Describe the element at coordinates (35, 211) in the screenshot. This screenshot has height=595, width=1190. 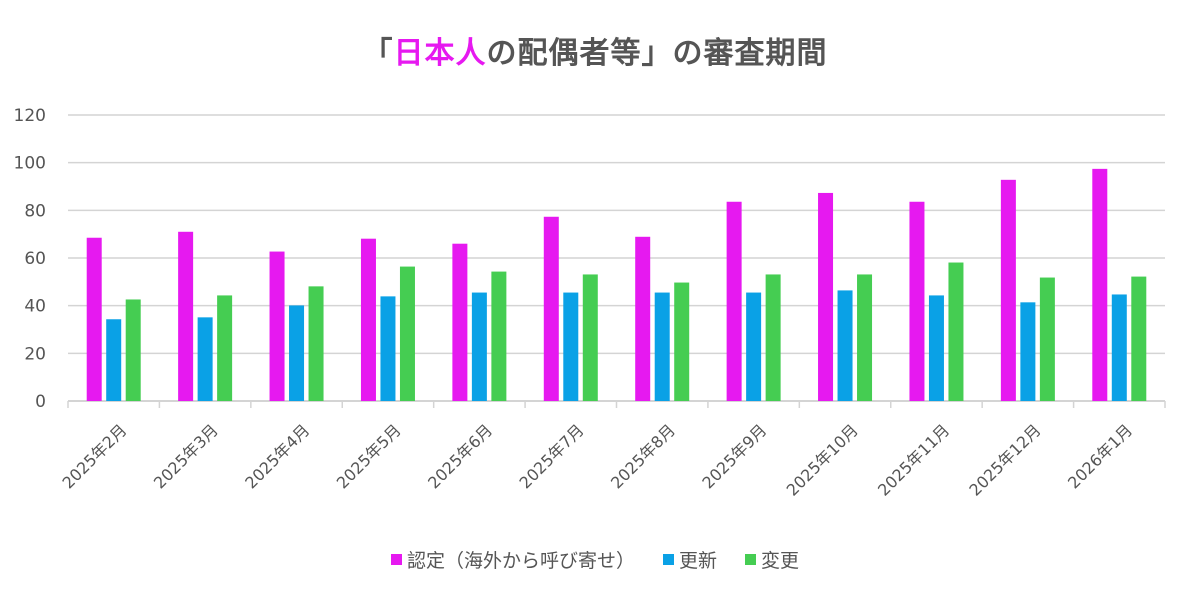
I see `y-tick-label: 80` at that location.